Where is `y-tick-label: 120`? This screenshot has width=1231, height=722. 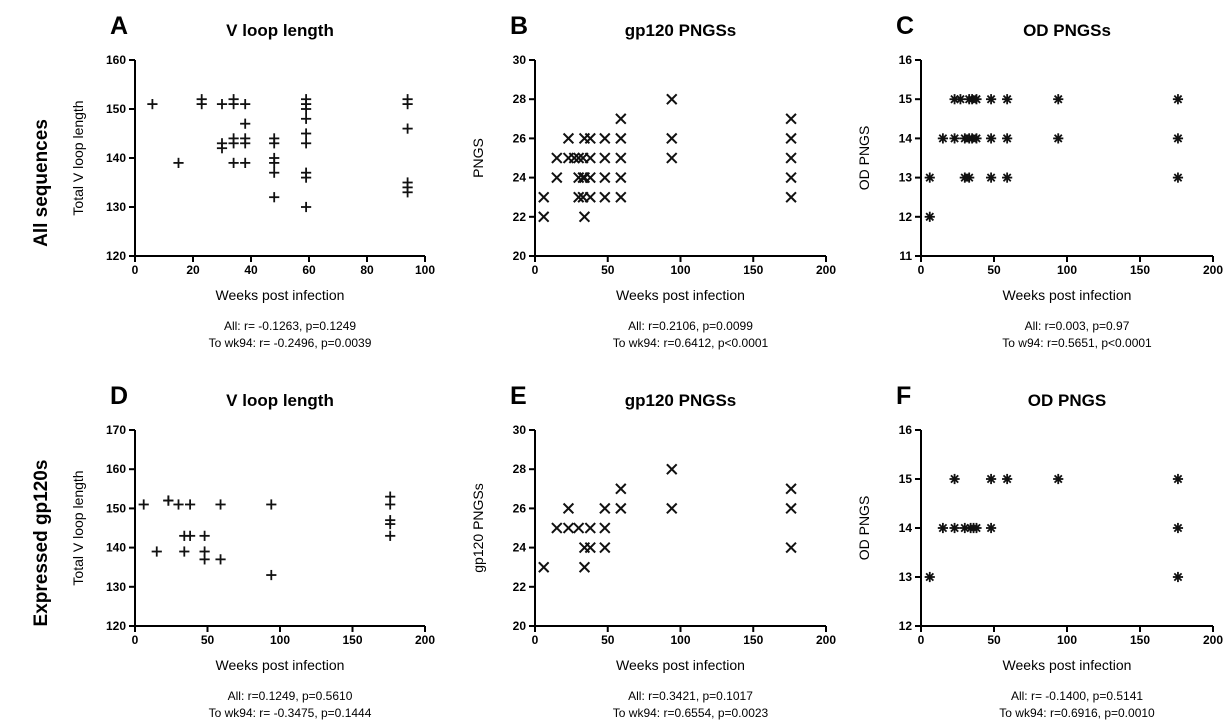
y-tick-label: 120 is located at coordinates (116, 626).